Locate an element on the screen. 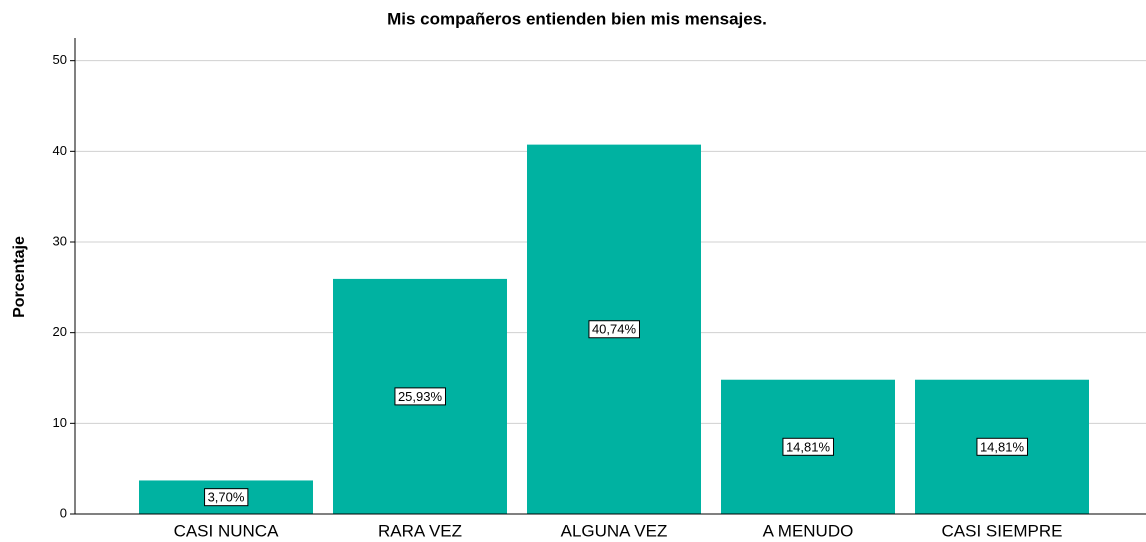 The width and height of the screenshot is (1146, 542). y-tick-label: 30 is located at coordinates (60, 240).